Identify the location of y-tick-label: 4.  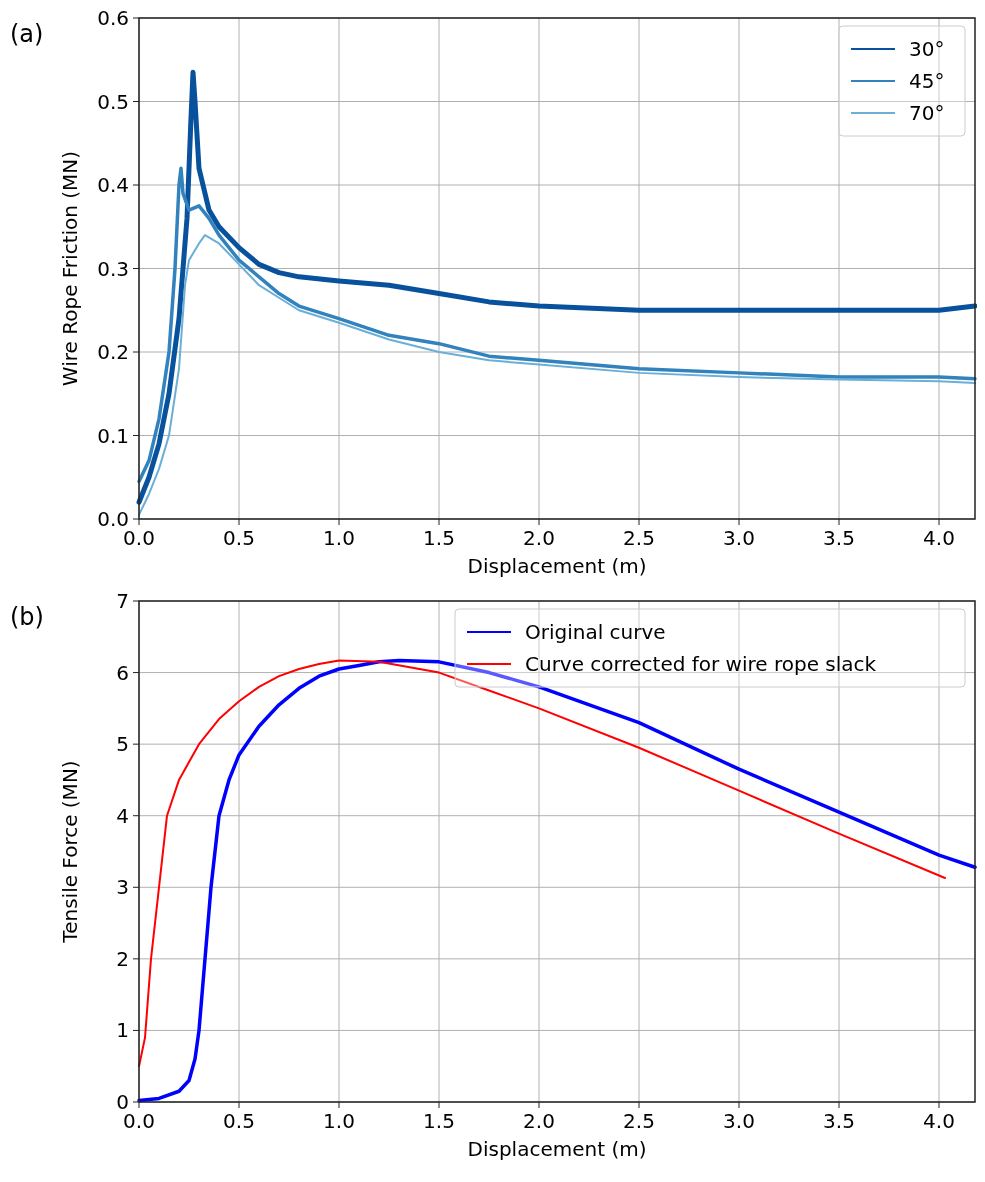
(122, 815).